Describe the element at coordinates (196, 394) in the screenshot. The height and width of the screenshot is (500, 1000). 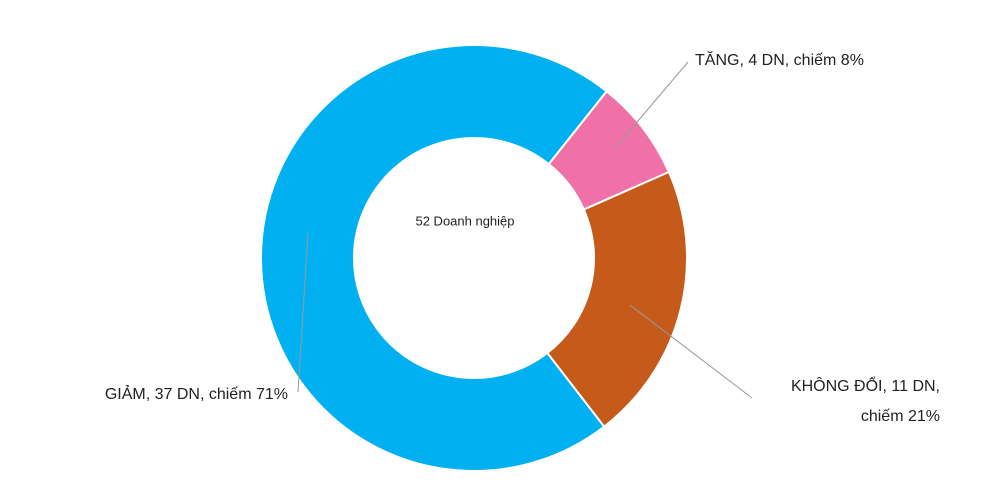
I see `slice-label: GIẢM, 37 DN, chiếm 71%` at that location.